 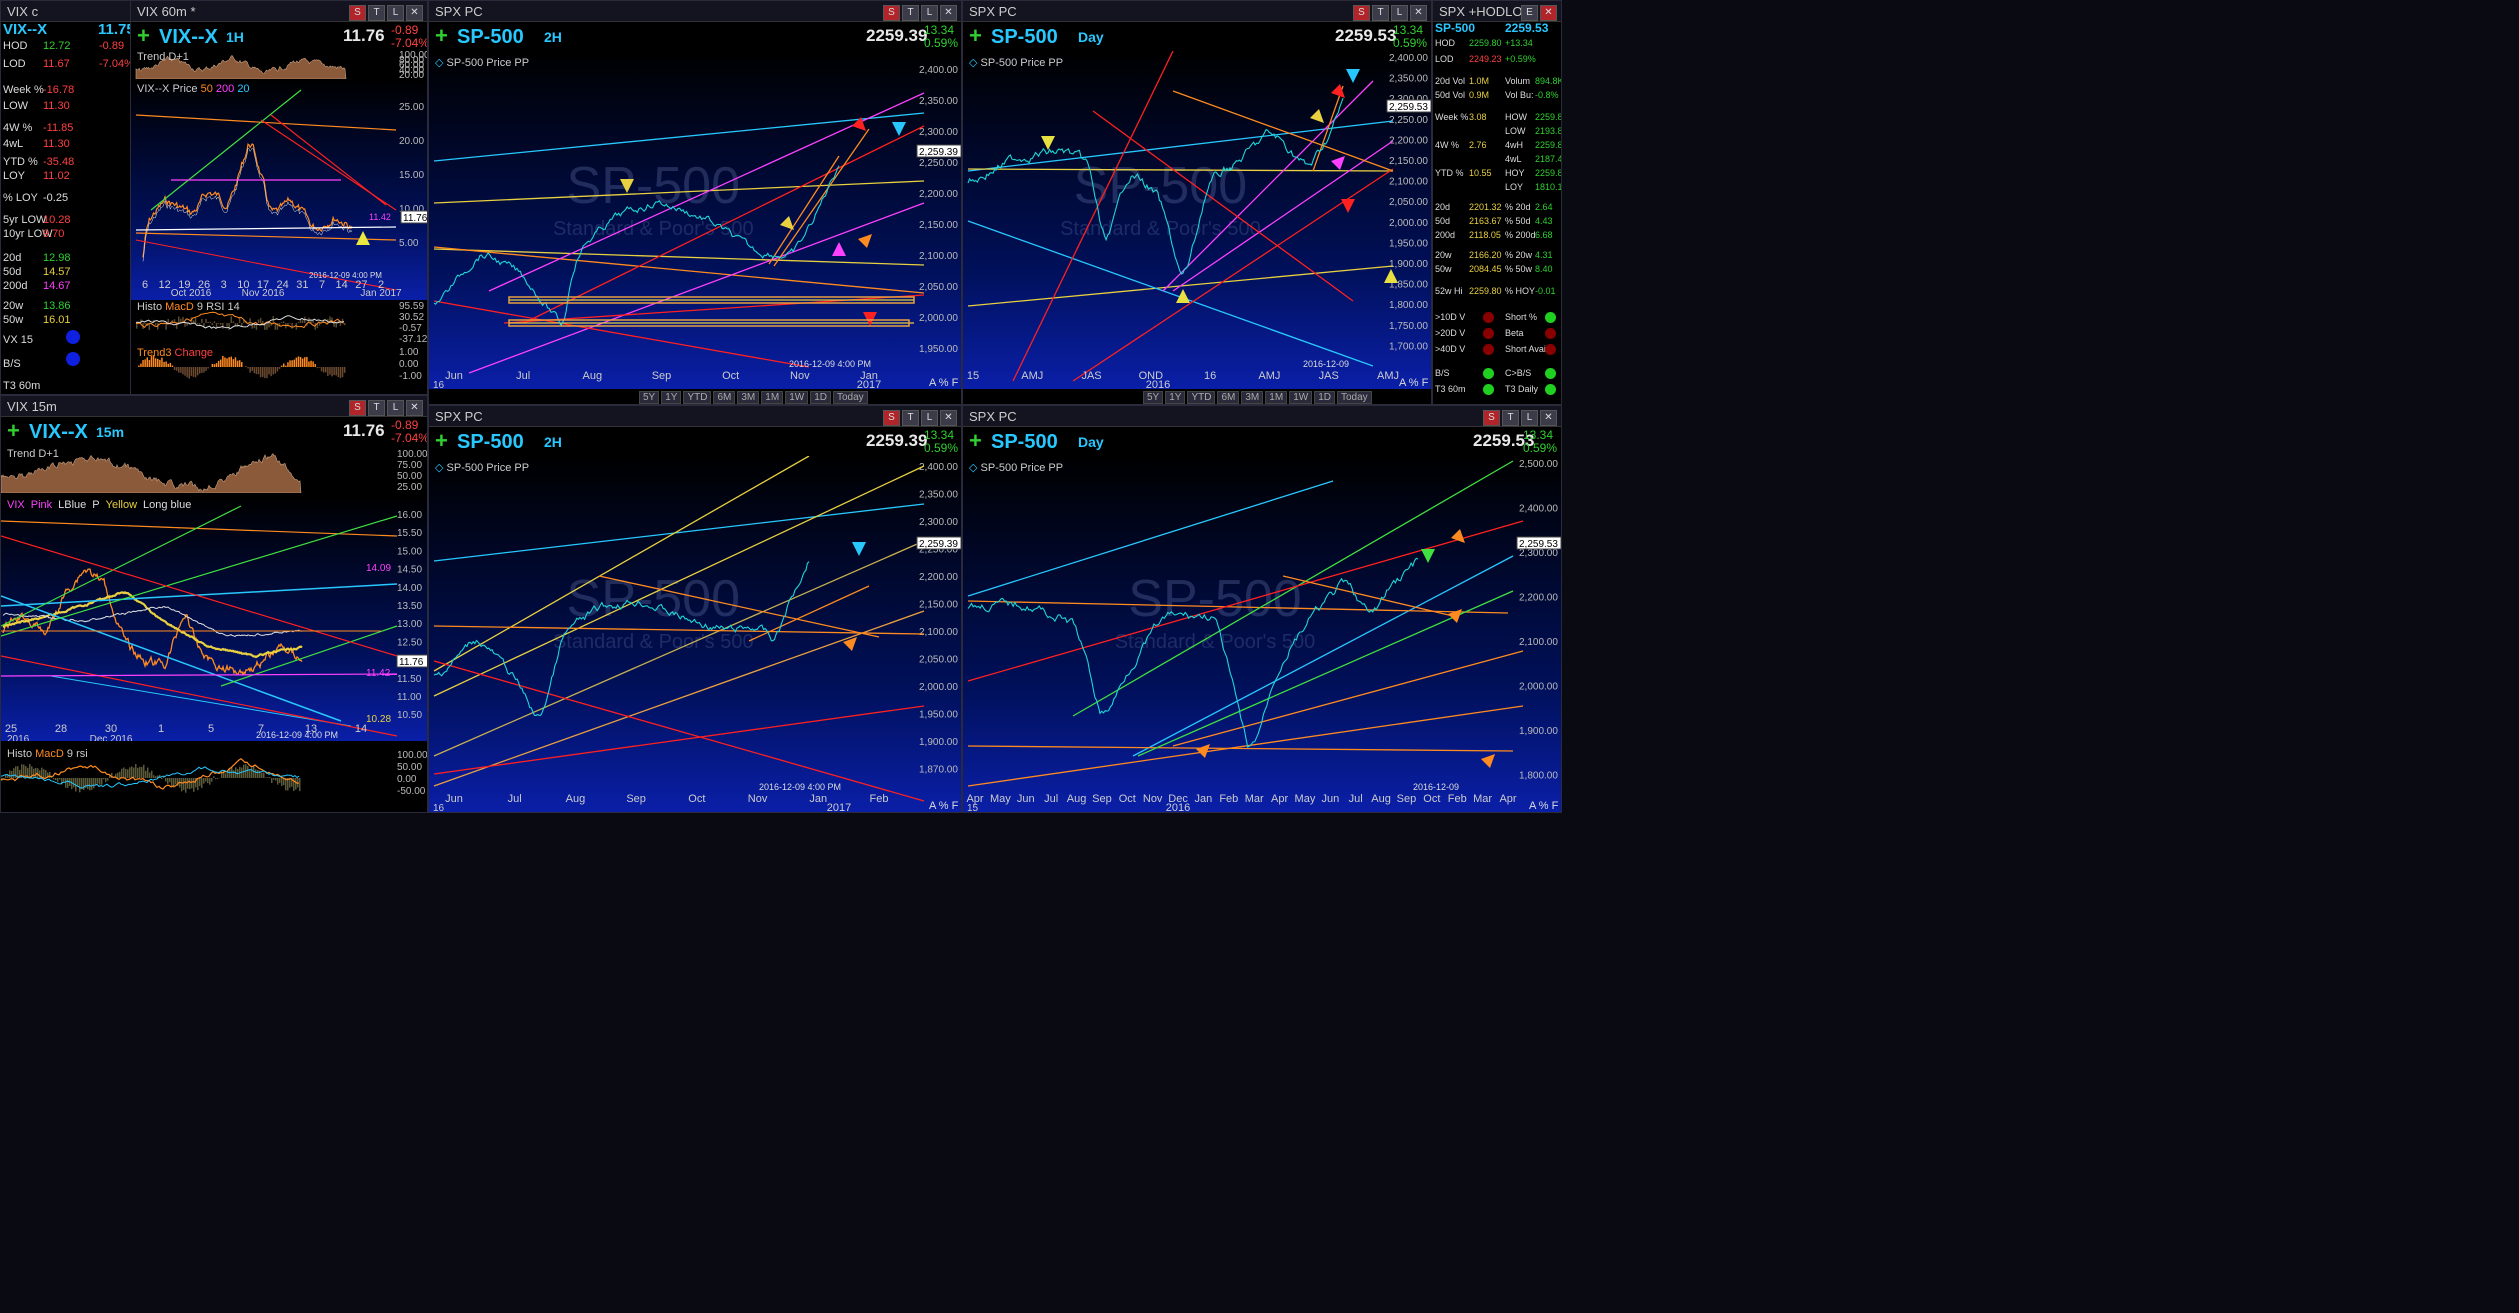 I want to click on wl-row: 52w Hi 2259.80% HOY -0.01, so click(x=1498, y=293).